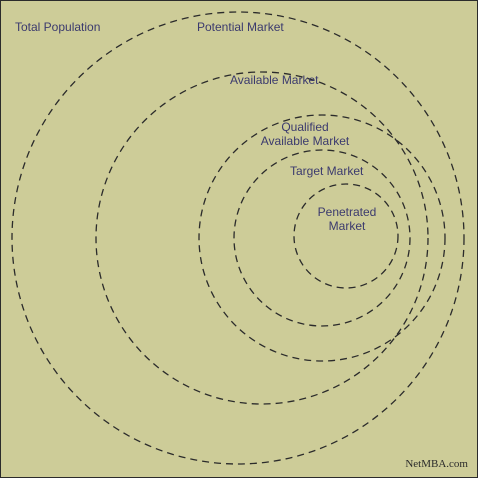 The width and height of the screenshot is (478, 478). What do you see at coordinates (327, 171) in the screenshot?
I see `label-target-market: Target Market` at bounding box center [327, 171].